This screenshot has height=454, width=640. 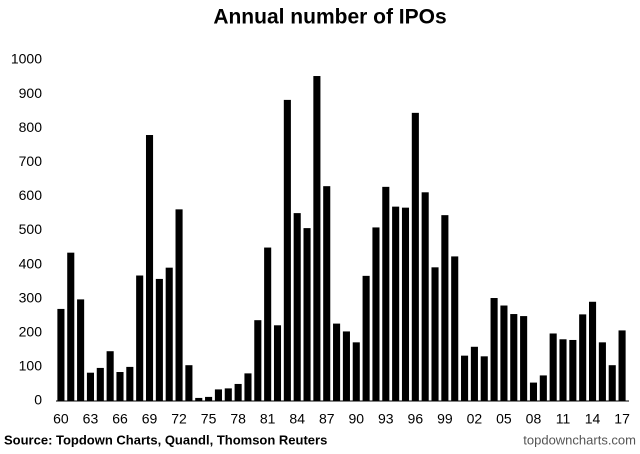 What do you see at coordinates (475, 419) in the screenshot?
I see `x-tick-label: 02` at bounding box center [475, 419].